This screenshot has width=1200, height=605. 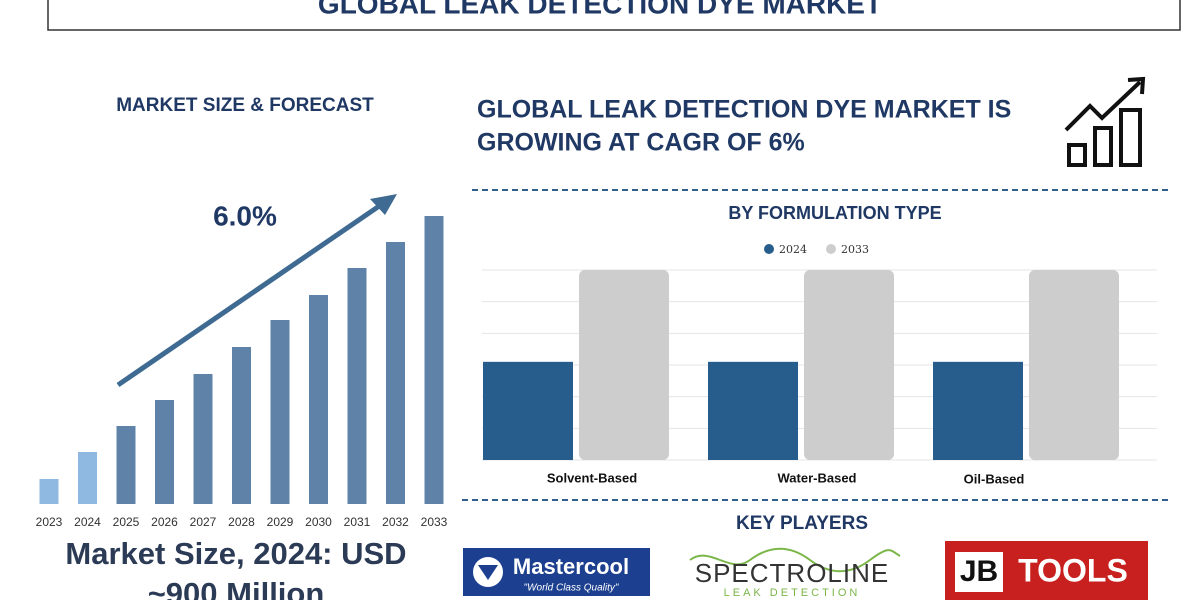 I want to click on market-size: ~900 Million, so click(x=236, y=588).